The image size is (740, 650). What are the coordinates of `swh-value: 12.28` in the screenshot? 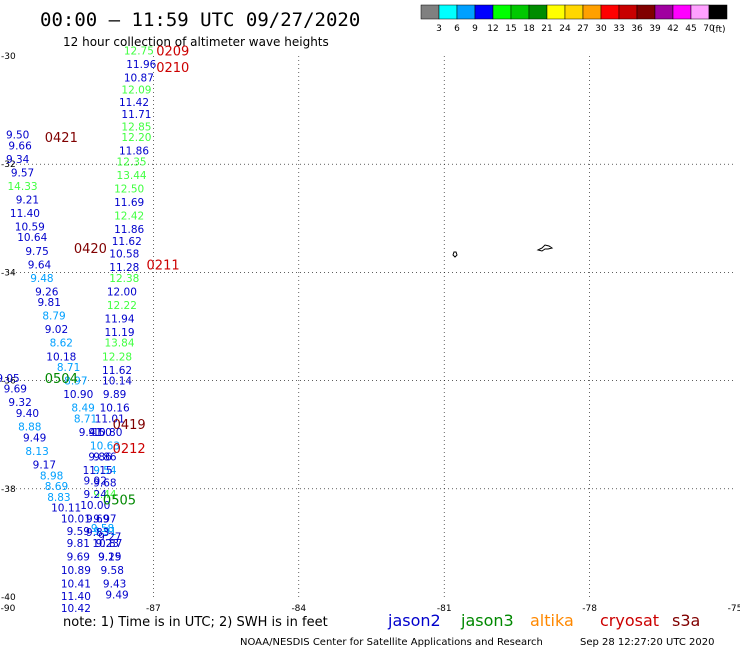 It's located at (117, 357).